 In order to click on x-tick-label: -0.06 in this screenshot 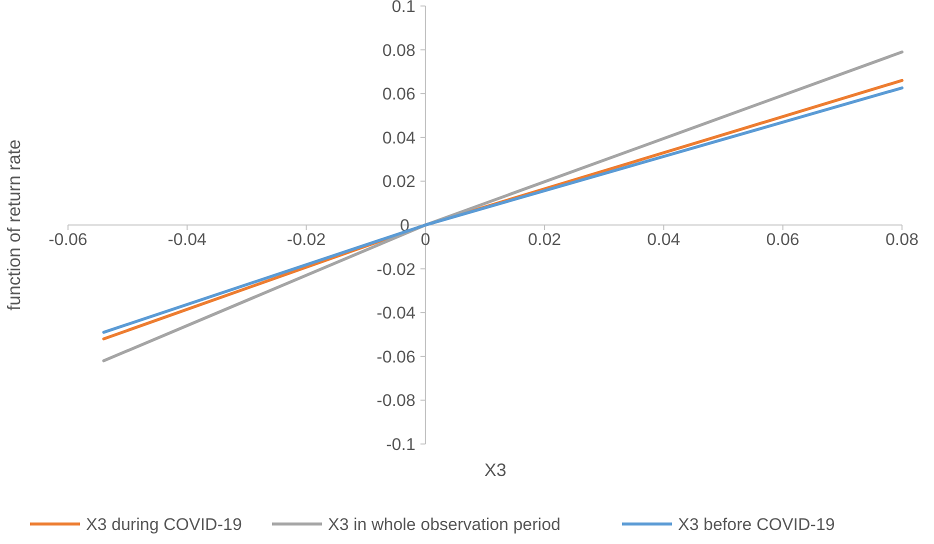, I will do `click(68, 239)`.